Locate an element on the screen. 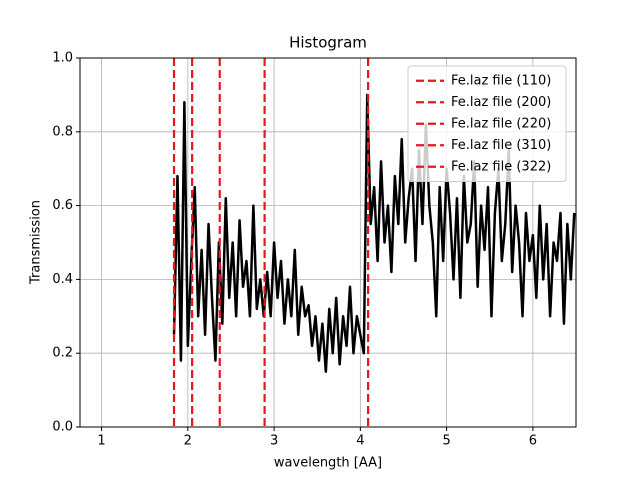 This screenshot has height=480, width=640. x-tick-label: 3 is located at coordinates (274, 441).